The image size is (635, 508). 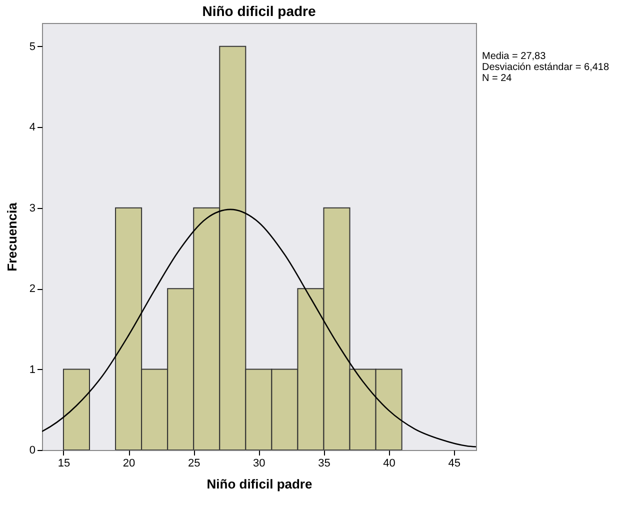 I want to click on text: N = 24, so click(x=497, y=78).